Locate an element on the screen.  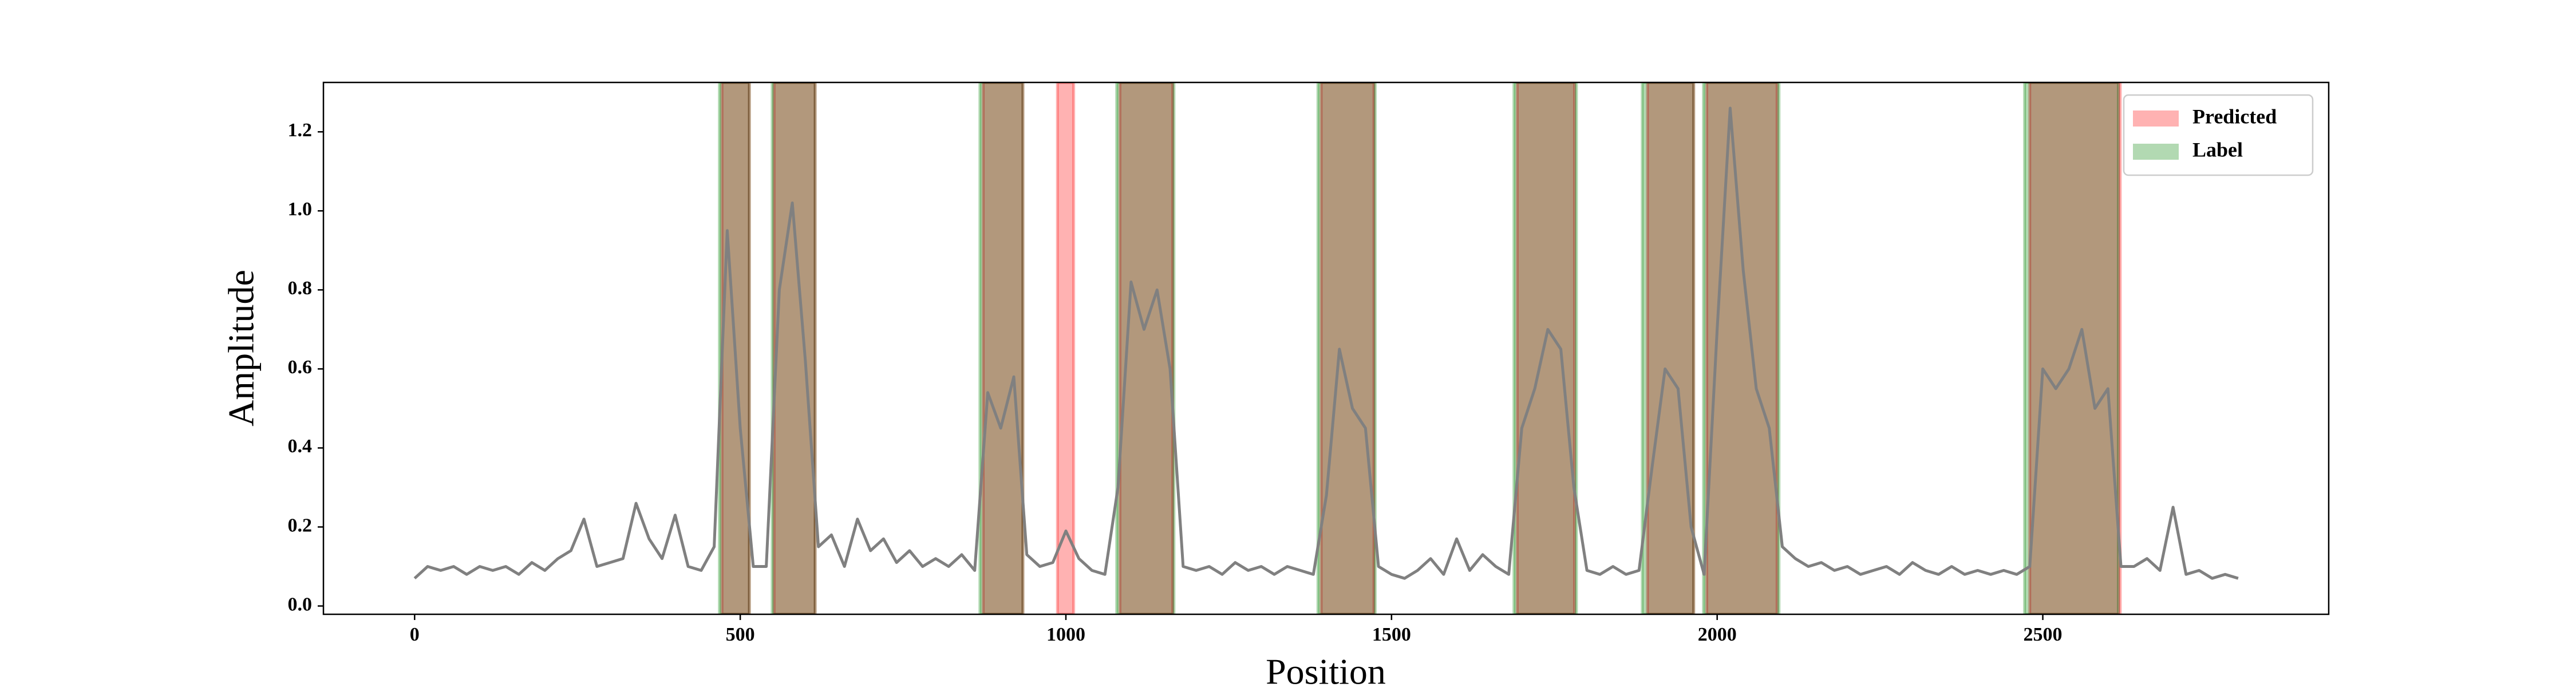
legend: Predicted Label is located at coordinates (2218, 135).